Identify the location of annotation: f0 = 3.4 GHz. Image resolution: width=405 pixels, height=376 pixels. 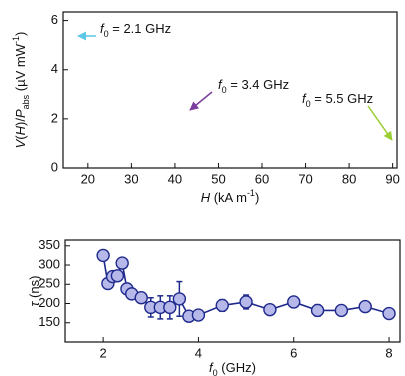
(253, 86).